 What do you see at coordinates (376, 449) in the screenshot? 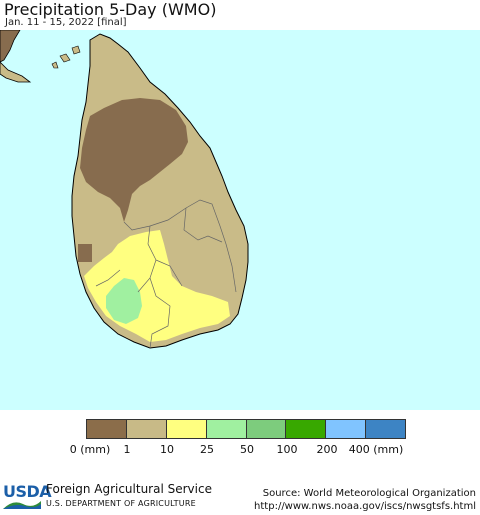
I see `legend-tick-7: 400 (mm)` at bounding box center [376, 449].